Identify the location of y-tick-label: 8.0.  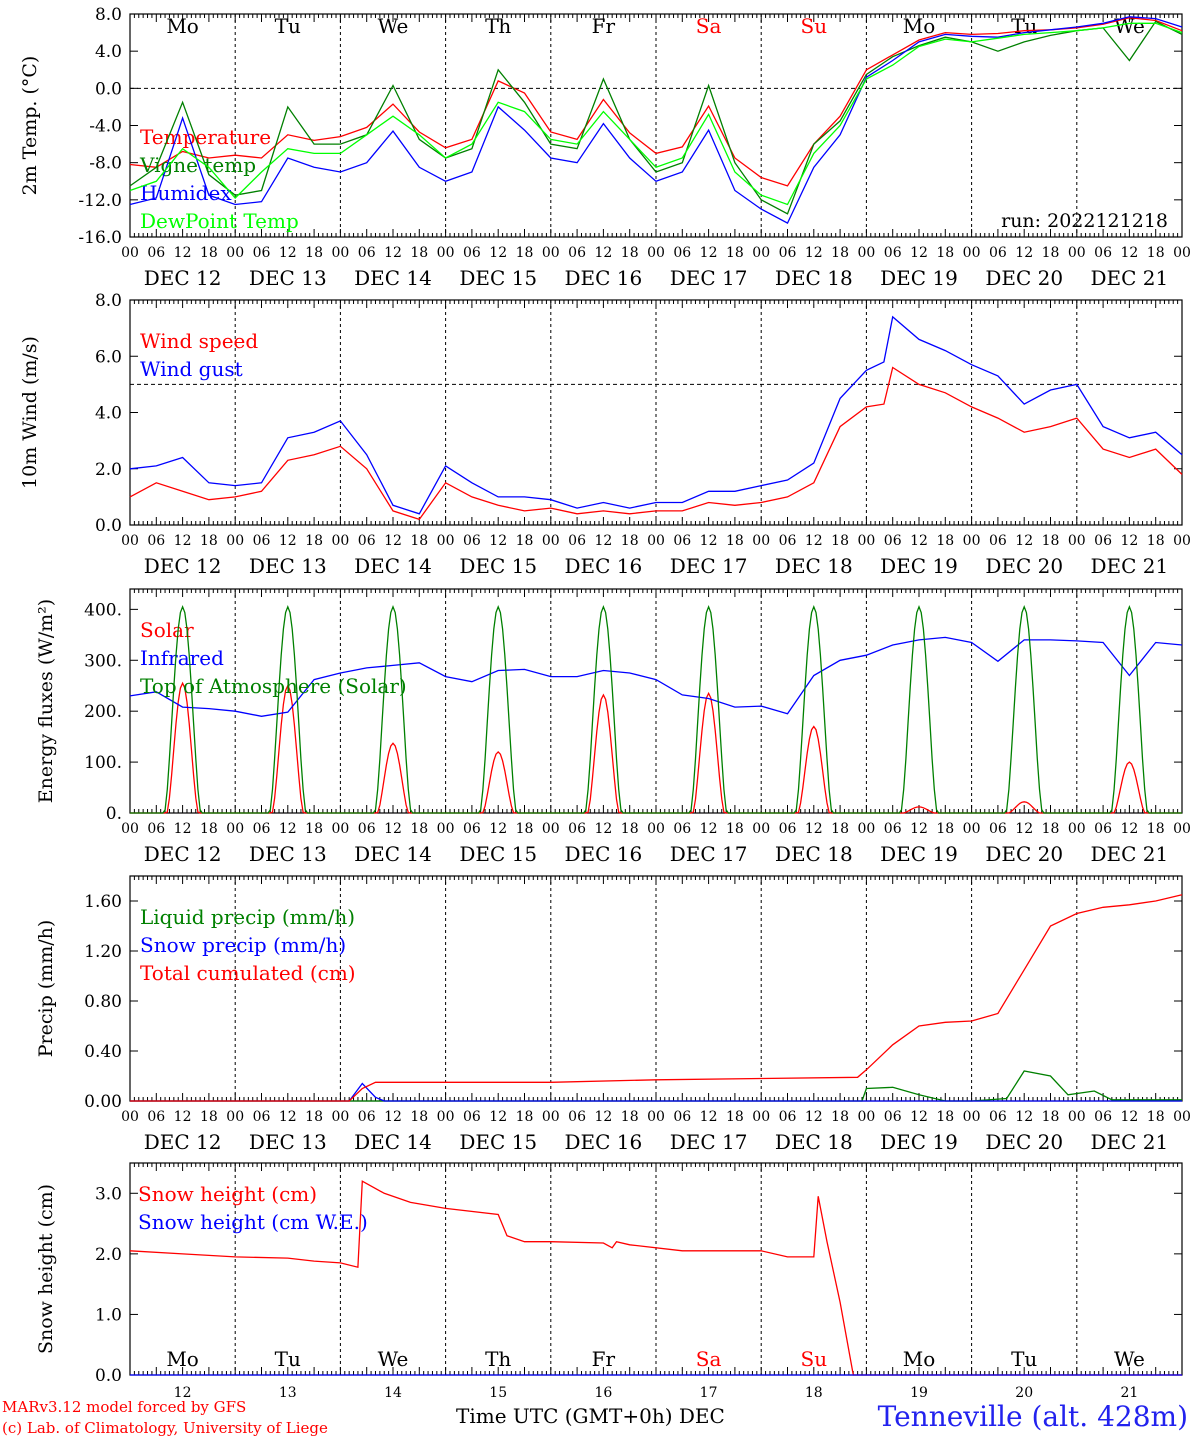
(108, 15).